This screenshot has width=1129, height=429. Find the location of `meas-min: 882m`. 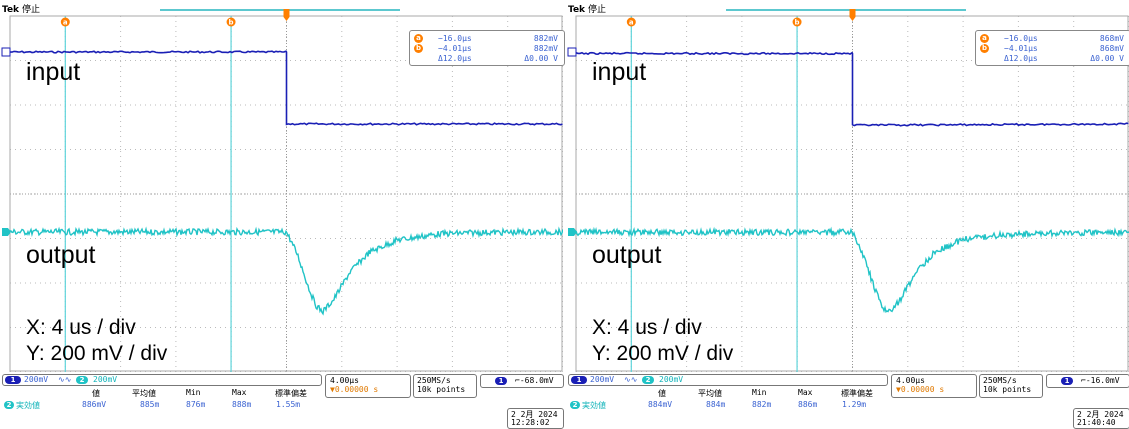

meas-min: 882m is located at coordinates (762, 404).